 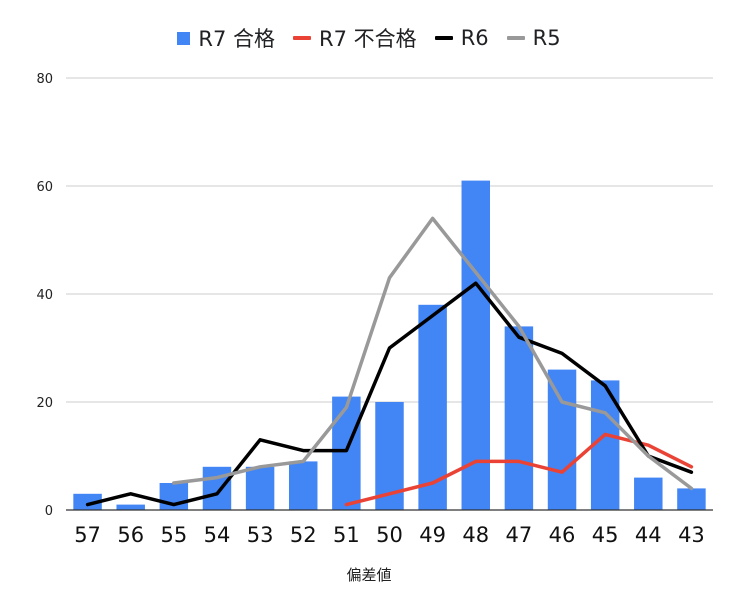 I want to click on x-axis-title: 偏差値, so click(x=369, y=575).